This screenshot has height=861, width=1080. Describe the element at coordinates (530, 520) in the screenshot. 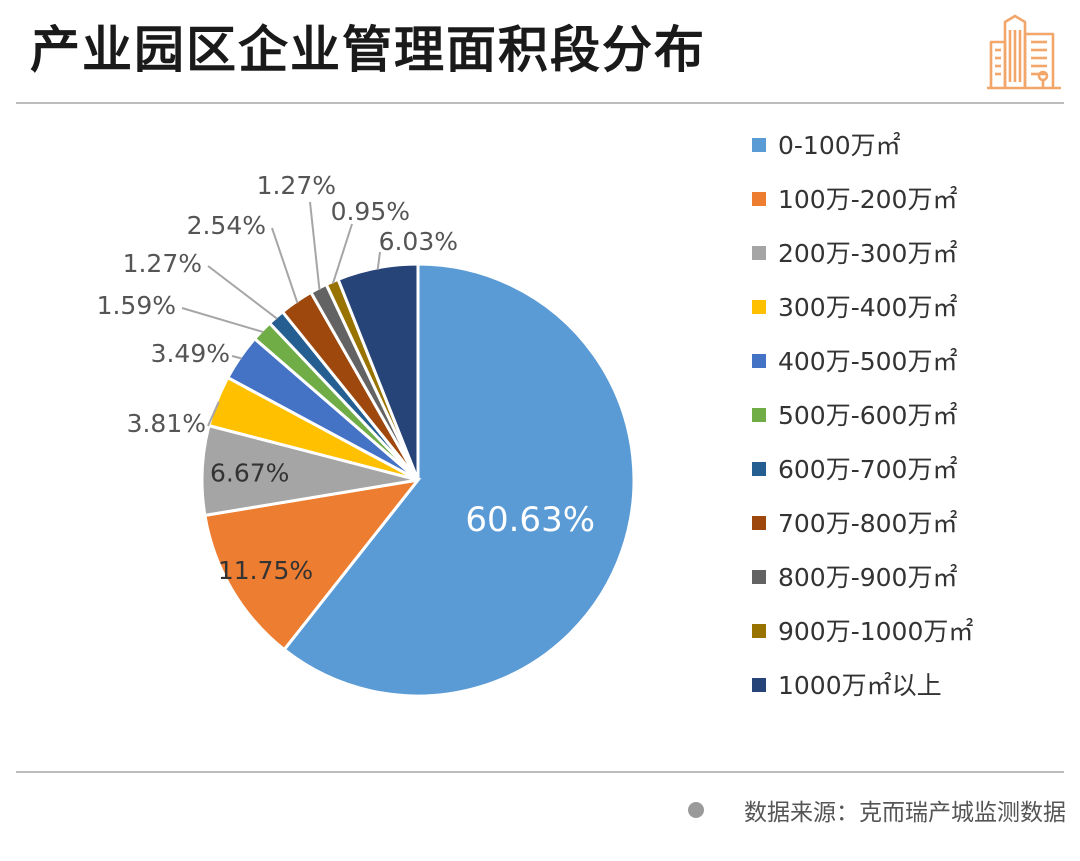

I see `data-label-slice-1: 60.63%` at that location.